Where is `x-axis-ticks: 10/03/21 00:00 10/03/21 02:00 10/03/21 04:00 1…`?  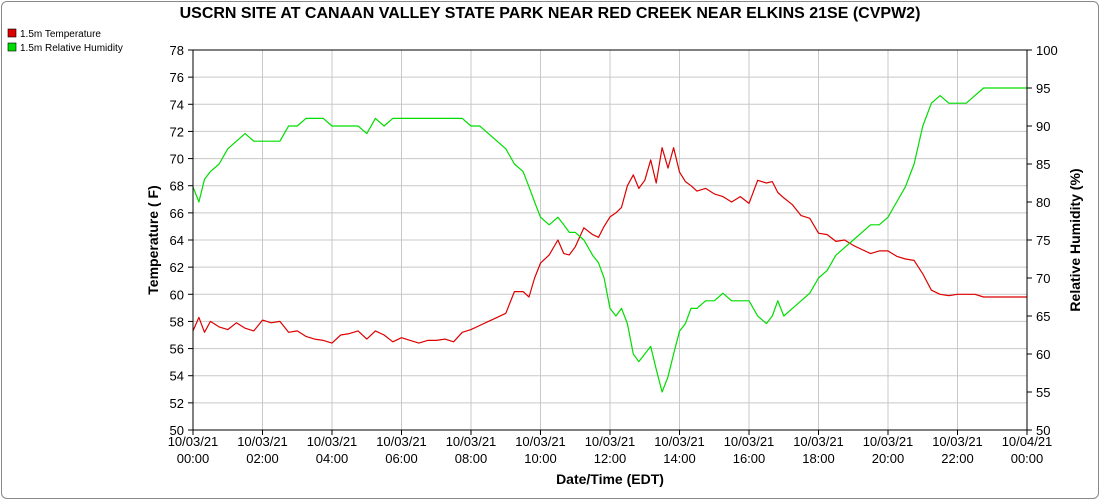
x-axis-ticks: 10/03/21 00:00 10/03/21 02:00 10/03/21 04:00 1… is located at coordinates (610, 448).